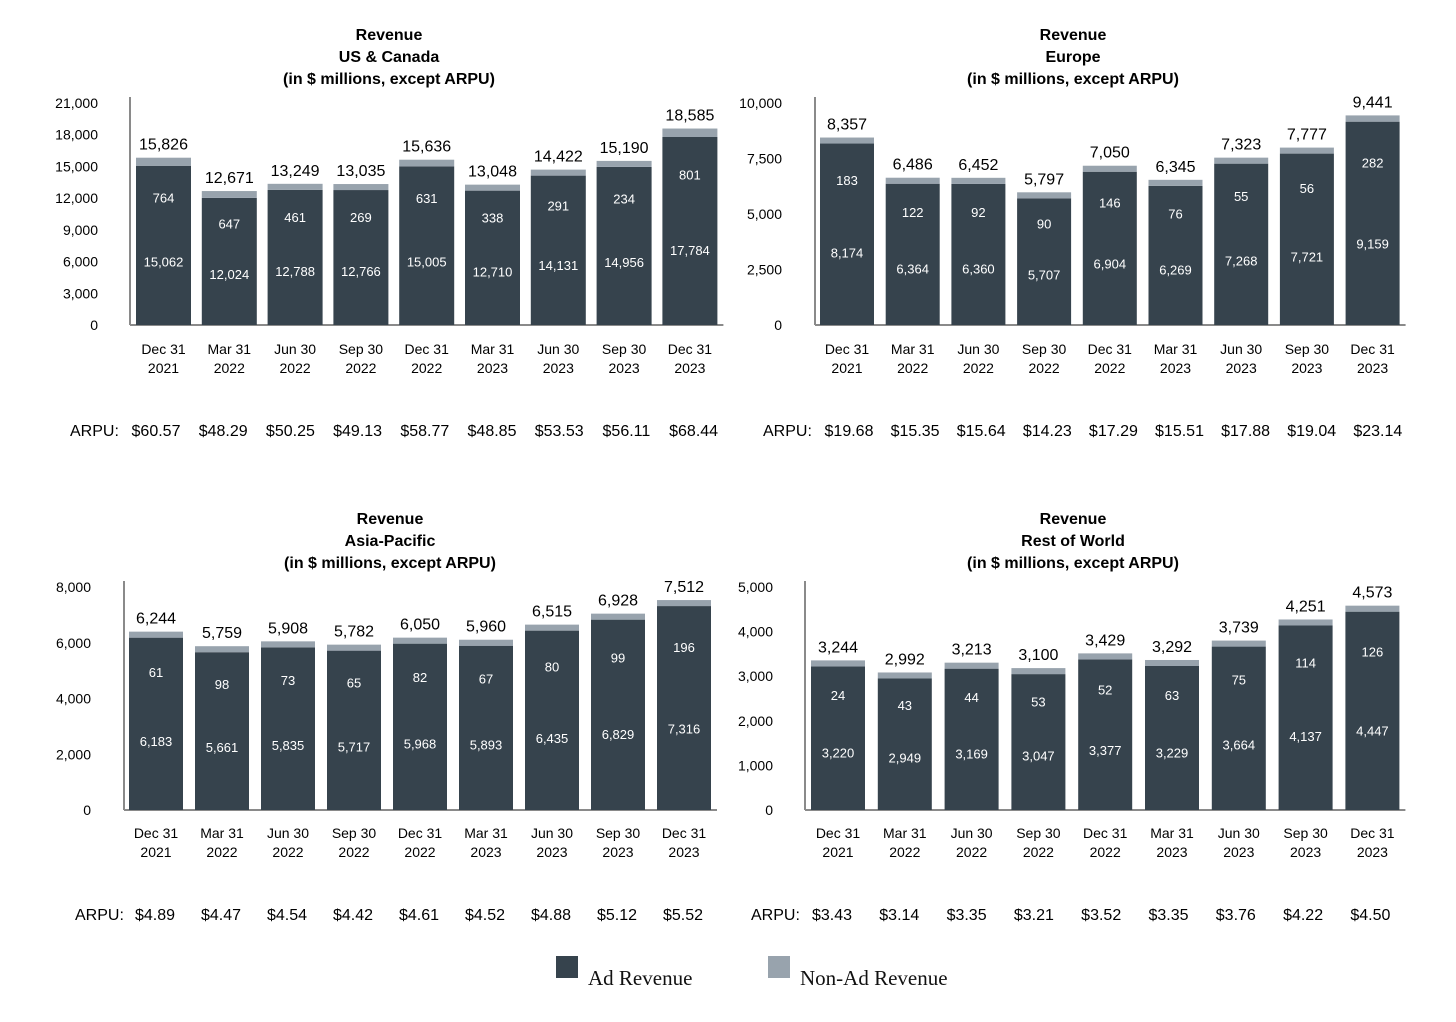  Describe the element at coordinates (290, 431) in the screenshot. I see `arpu-value: $50.25` at that location.